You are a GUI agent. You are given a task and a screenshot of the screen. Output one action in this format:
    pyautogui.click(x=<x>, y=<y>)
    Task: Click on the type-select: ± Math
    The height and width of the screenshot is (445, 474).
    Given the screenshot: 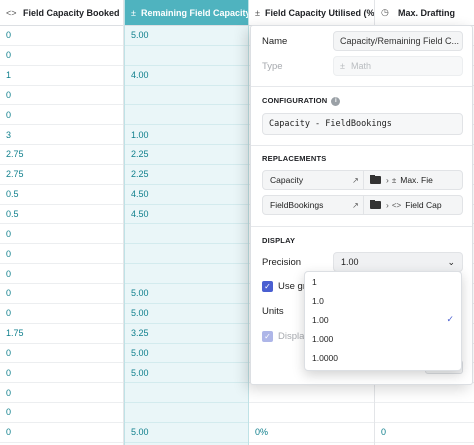 What is the action you would take?
    pyautogui.click(x=398, y=66)
    